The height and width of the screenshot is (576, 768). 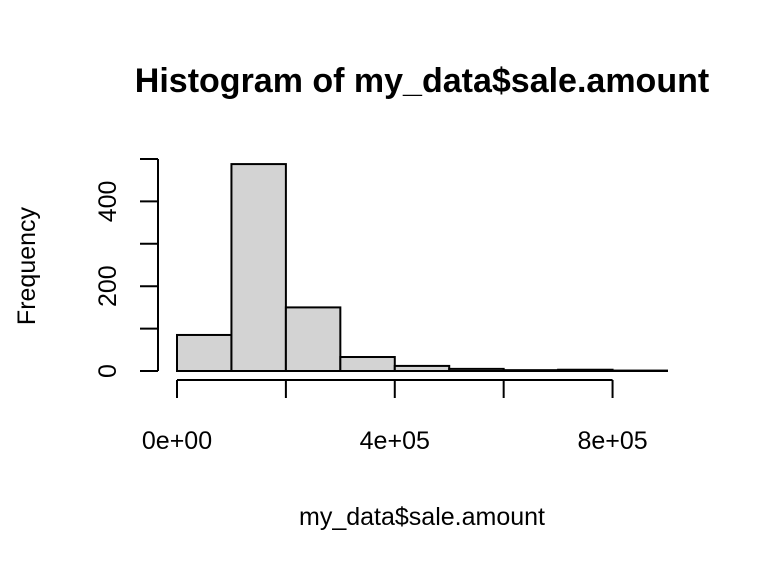 I want to click on y-tick-label: 200, so click(x=108, y=286).